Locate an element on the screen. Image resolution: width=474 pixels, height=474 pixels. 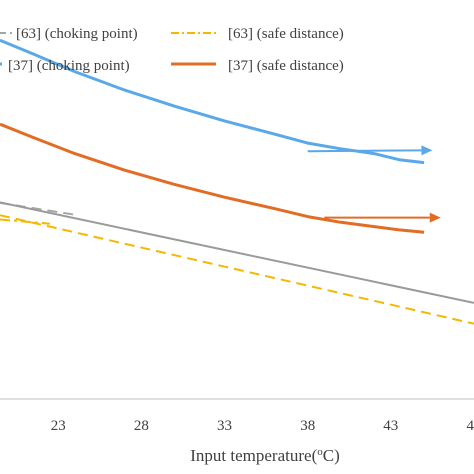
legend-label-37-safe: [37] (safe distance) is located at coordinates (286, 66).